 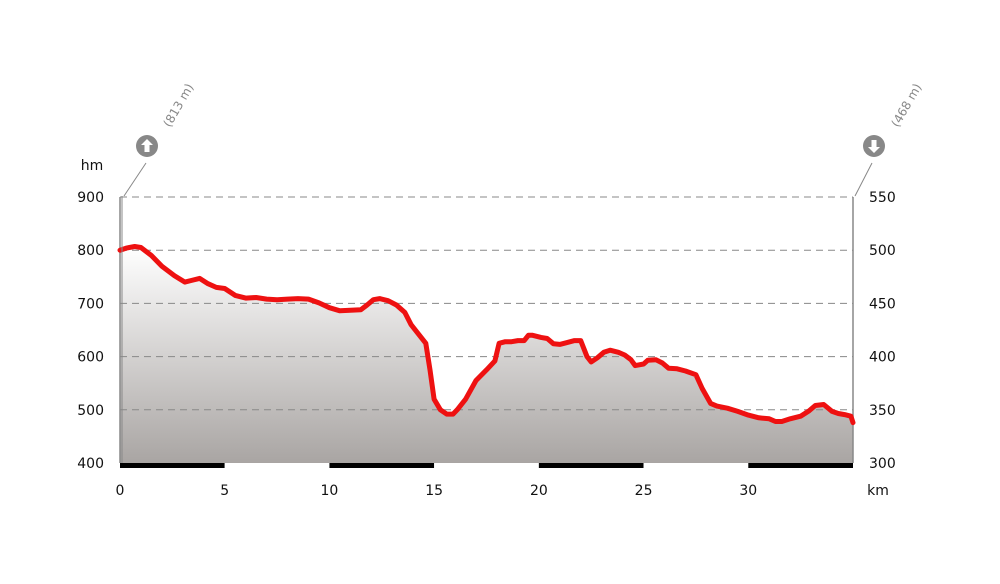 I want to click on x-tick-label: 25, so click(x=644, y=491).